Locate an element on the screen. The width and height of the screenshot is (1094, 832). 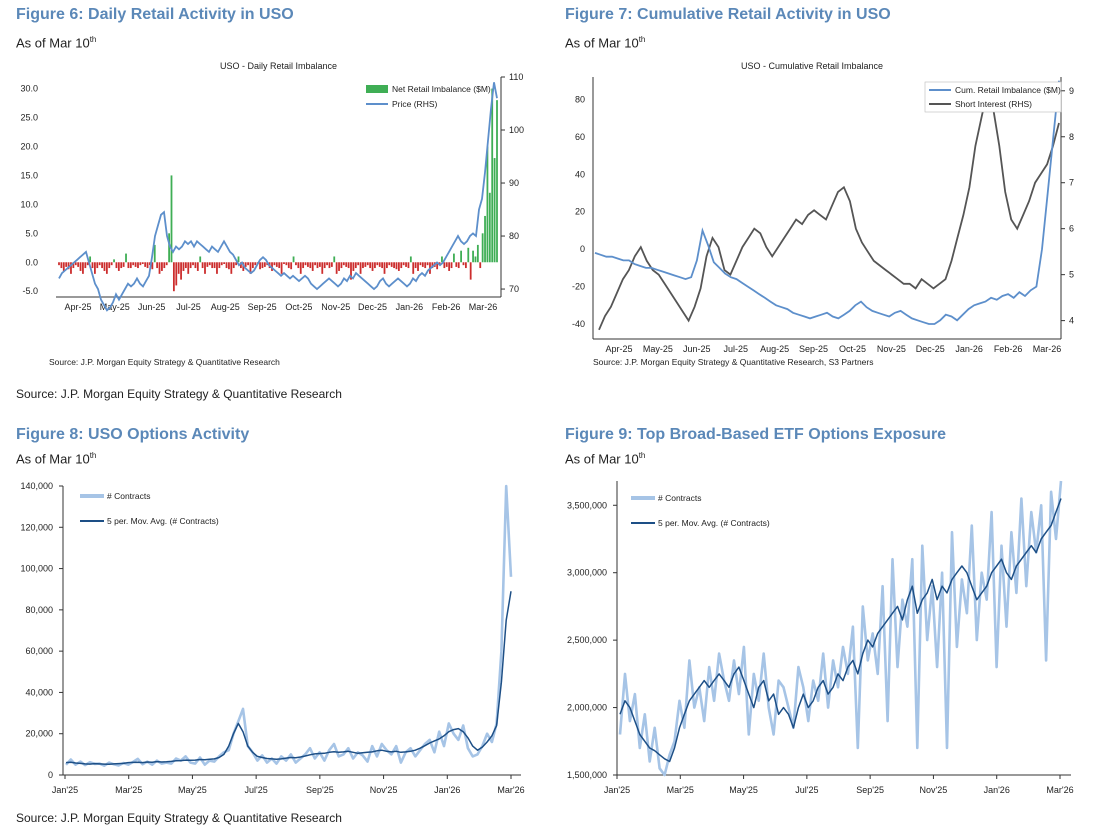
figure7-asof: As of Mar 10th is located at coordinates (605, 42).